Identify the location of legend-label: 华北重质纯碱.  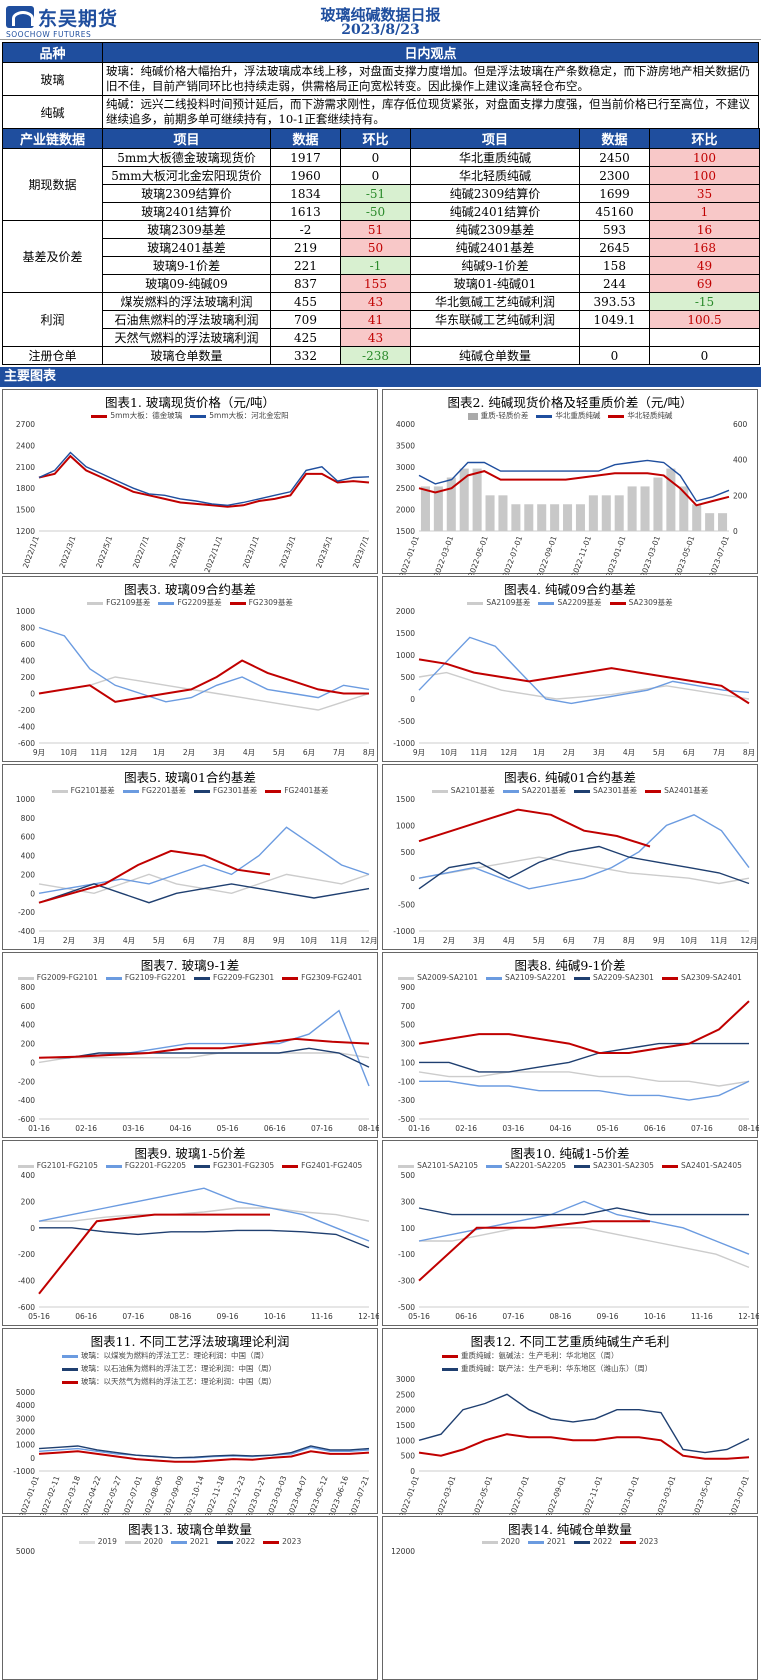
(578, 415).